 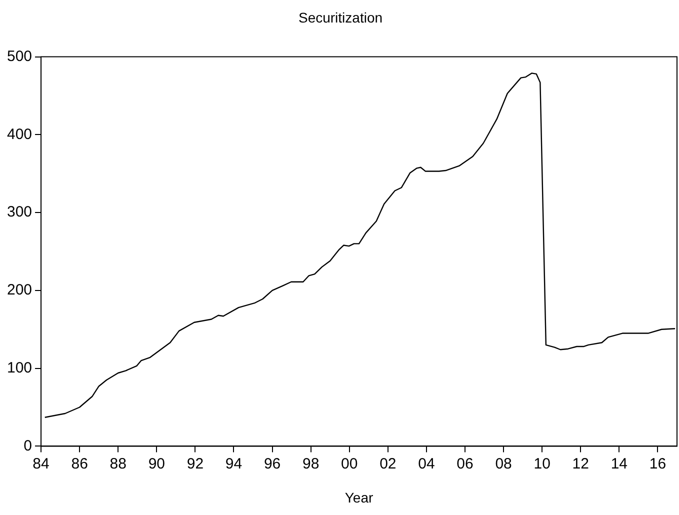 What do you see at coordinates (657, 463) in the screenshot?
I see `x-tick-label: 16` at bounding box center [657, 463].